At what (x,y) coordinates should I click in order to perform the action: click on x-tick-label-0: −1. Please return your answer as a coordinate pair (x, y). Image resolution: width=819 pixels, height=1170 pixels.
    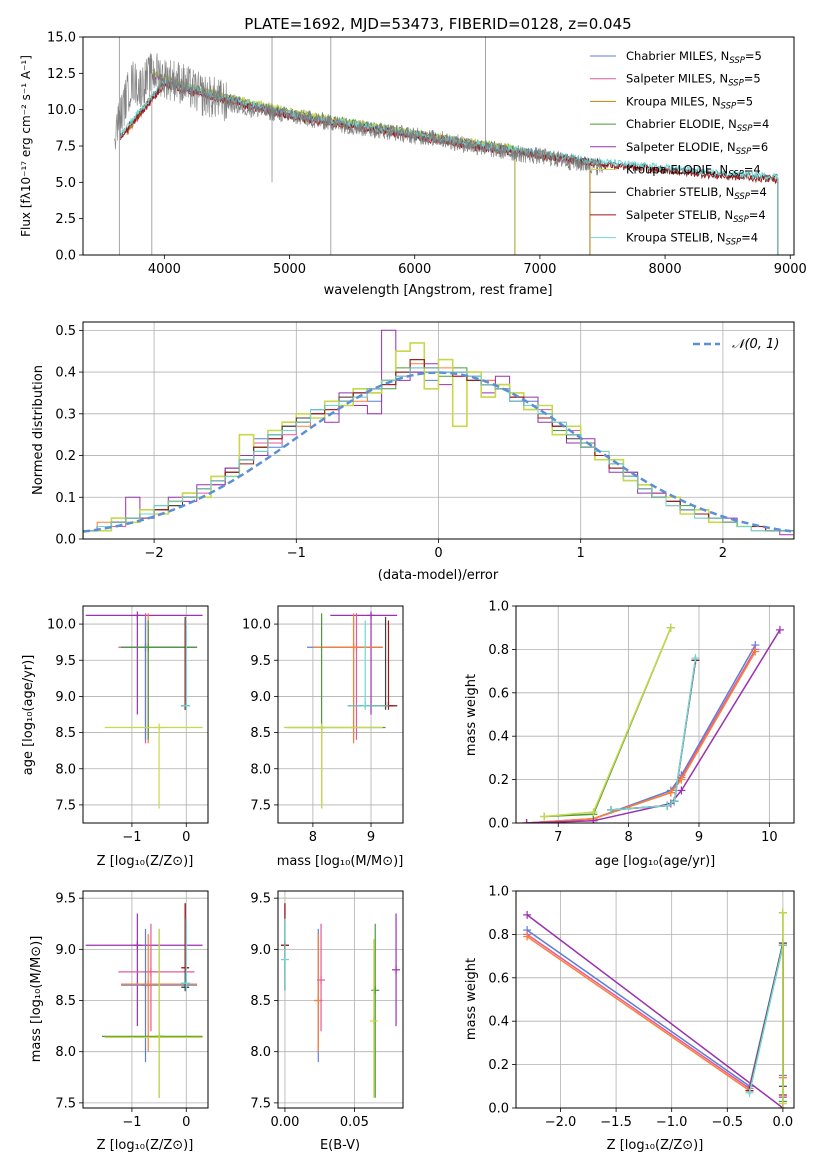
    Looking at the image, I should click on (131, 1122).